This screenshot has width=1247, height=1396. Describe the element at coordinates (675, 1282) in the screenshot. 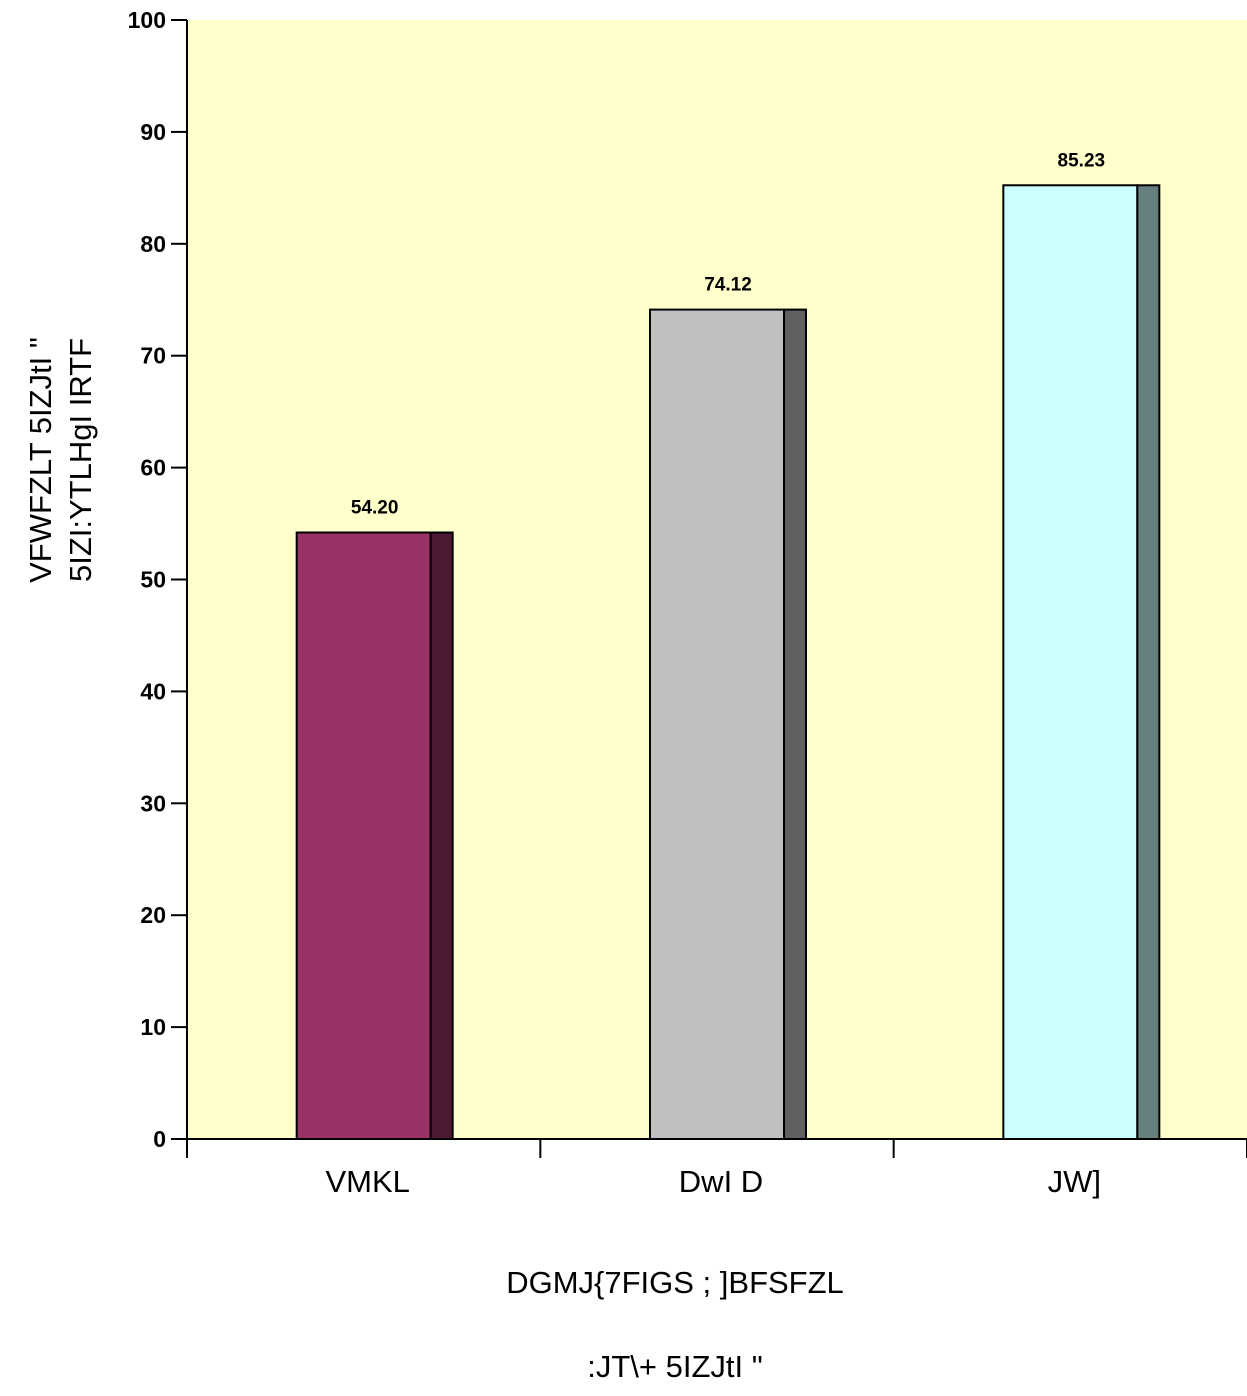

I see `x-axis-title-line-1: DGMJ{7FIGS ; ]BFSFZL` at that location.